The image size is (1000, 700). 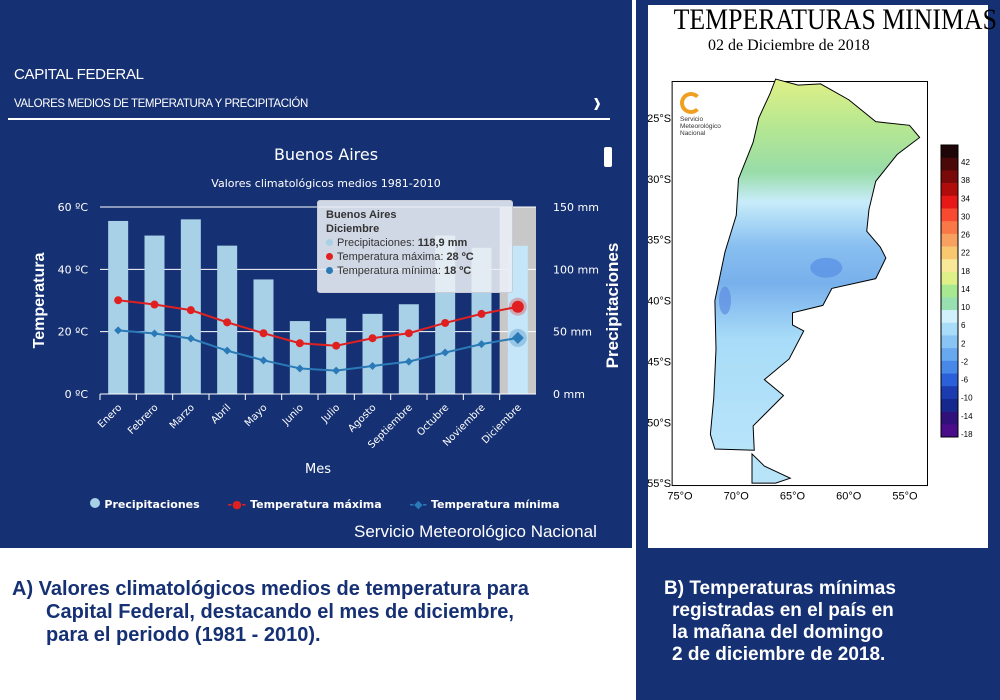 I want to click on y-tick-label: 60 ºC, so click(x=73, y=207).